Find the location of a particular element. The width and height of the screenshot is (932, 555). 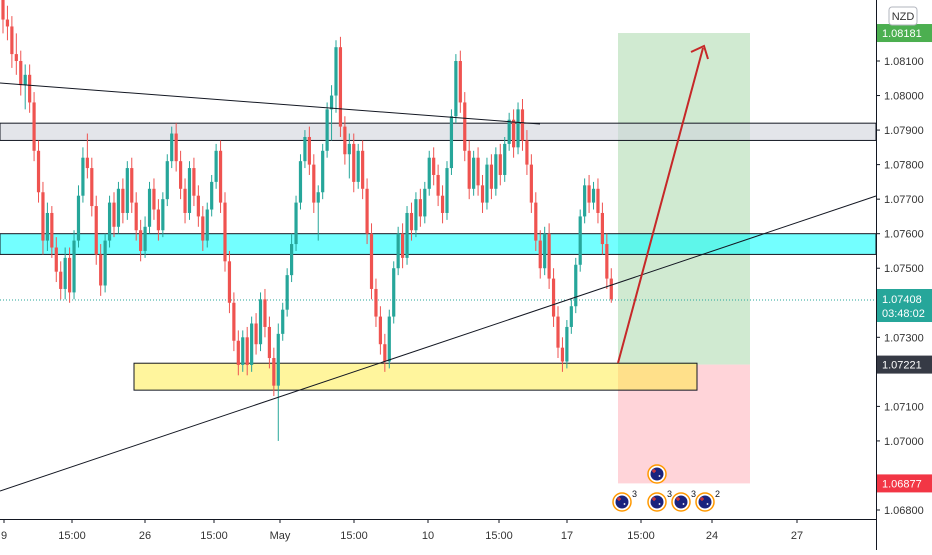

descending-trendline is located at coordinates (270, 103).